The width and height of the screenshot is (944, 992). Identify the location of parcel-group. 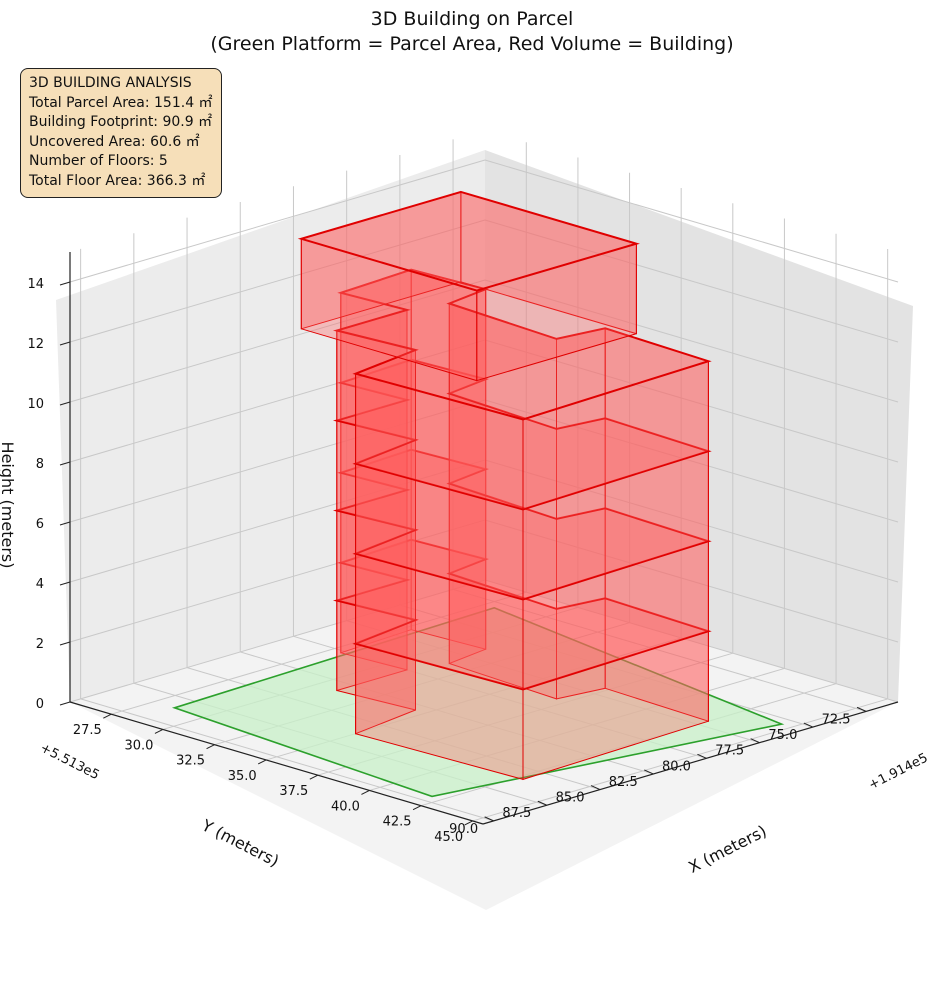
(478, 702).